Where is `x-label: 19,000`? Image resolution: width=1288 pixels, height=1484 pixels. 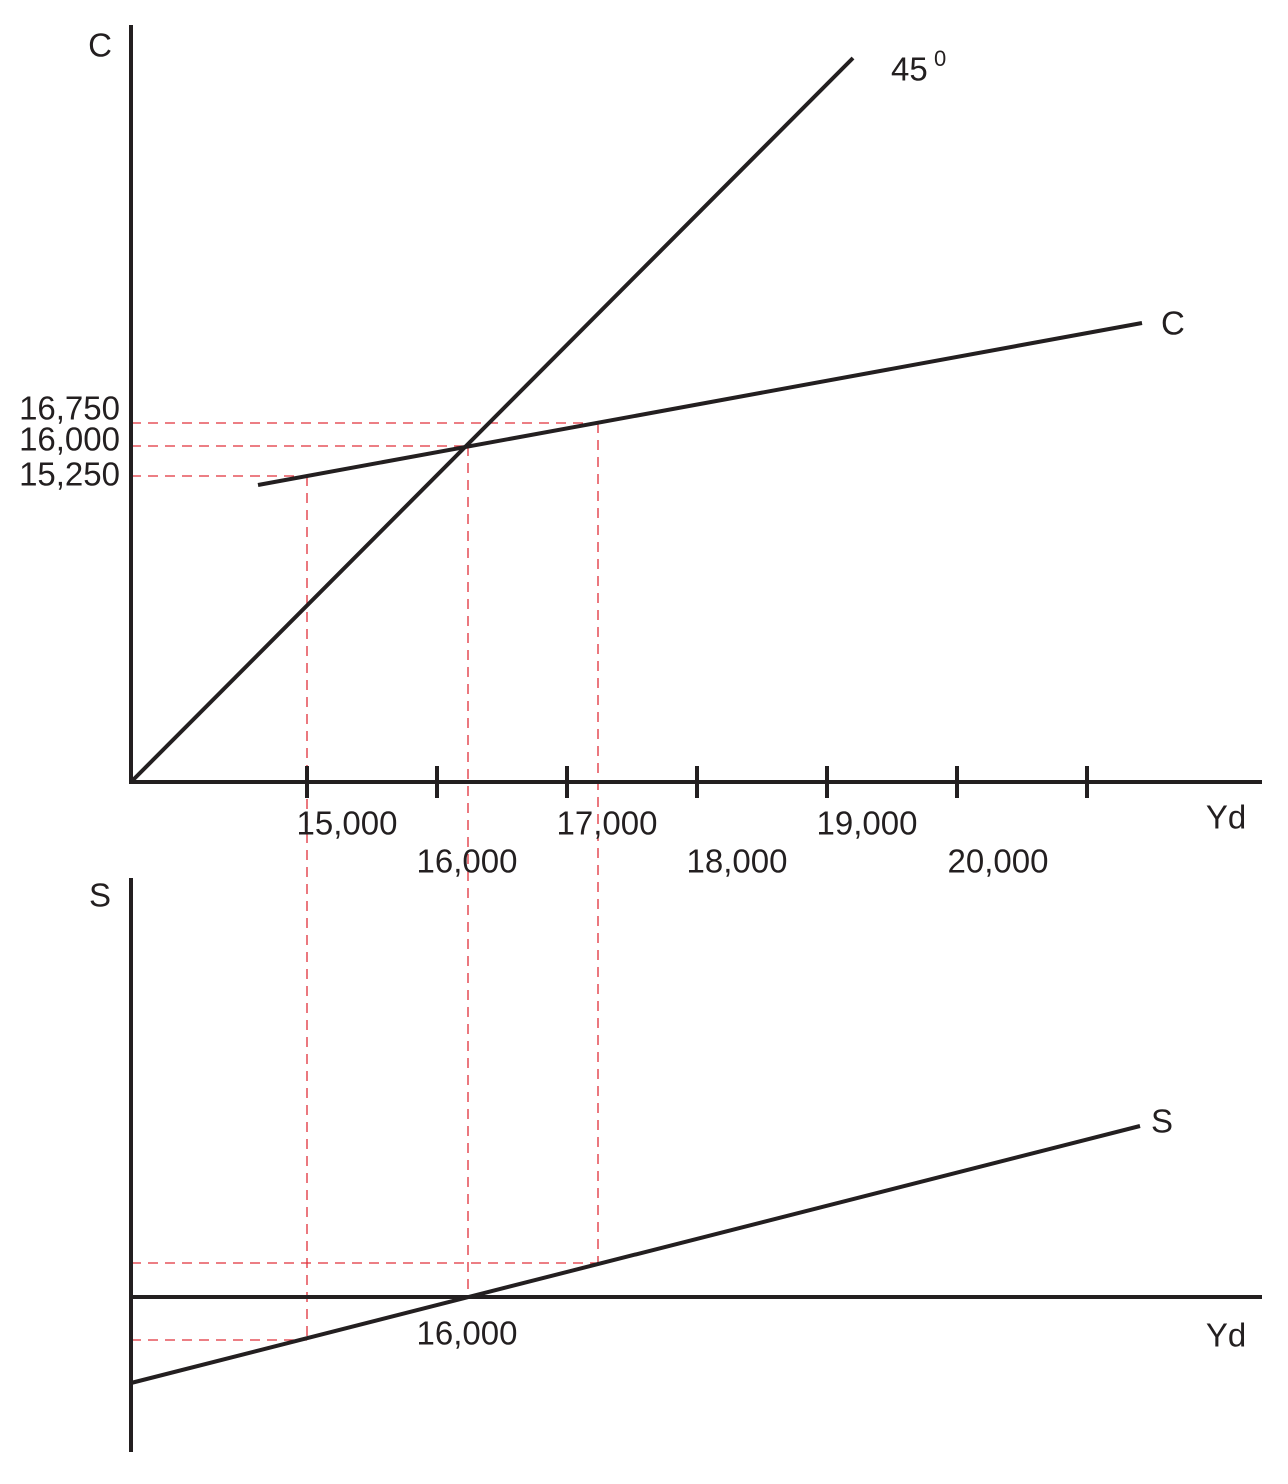
x-label: 19,000 is located at coordinates (867, 823).